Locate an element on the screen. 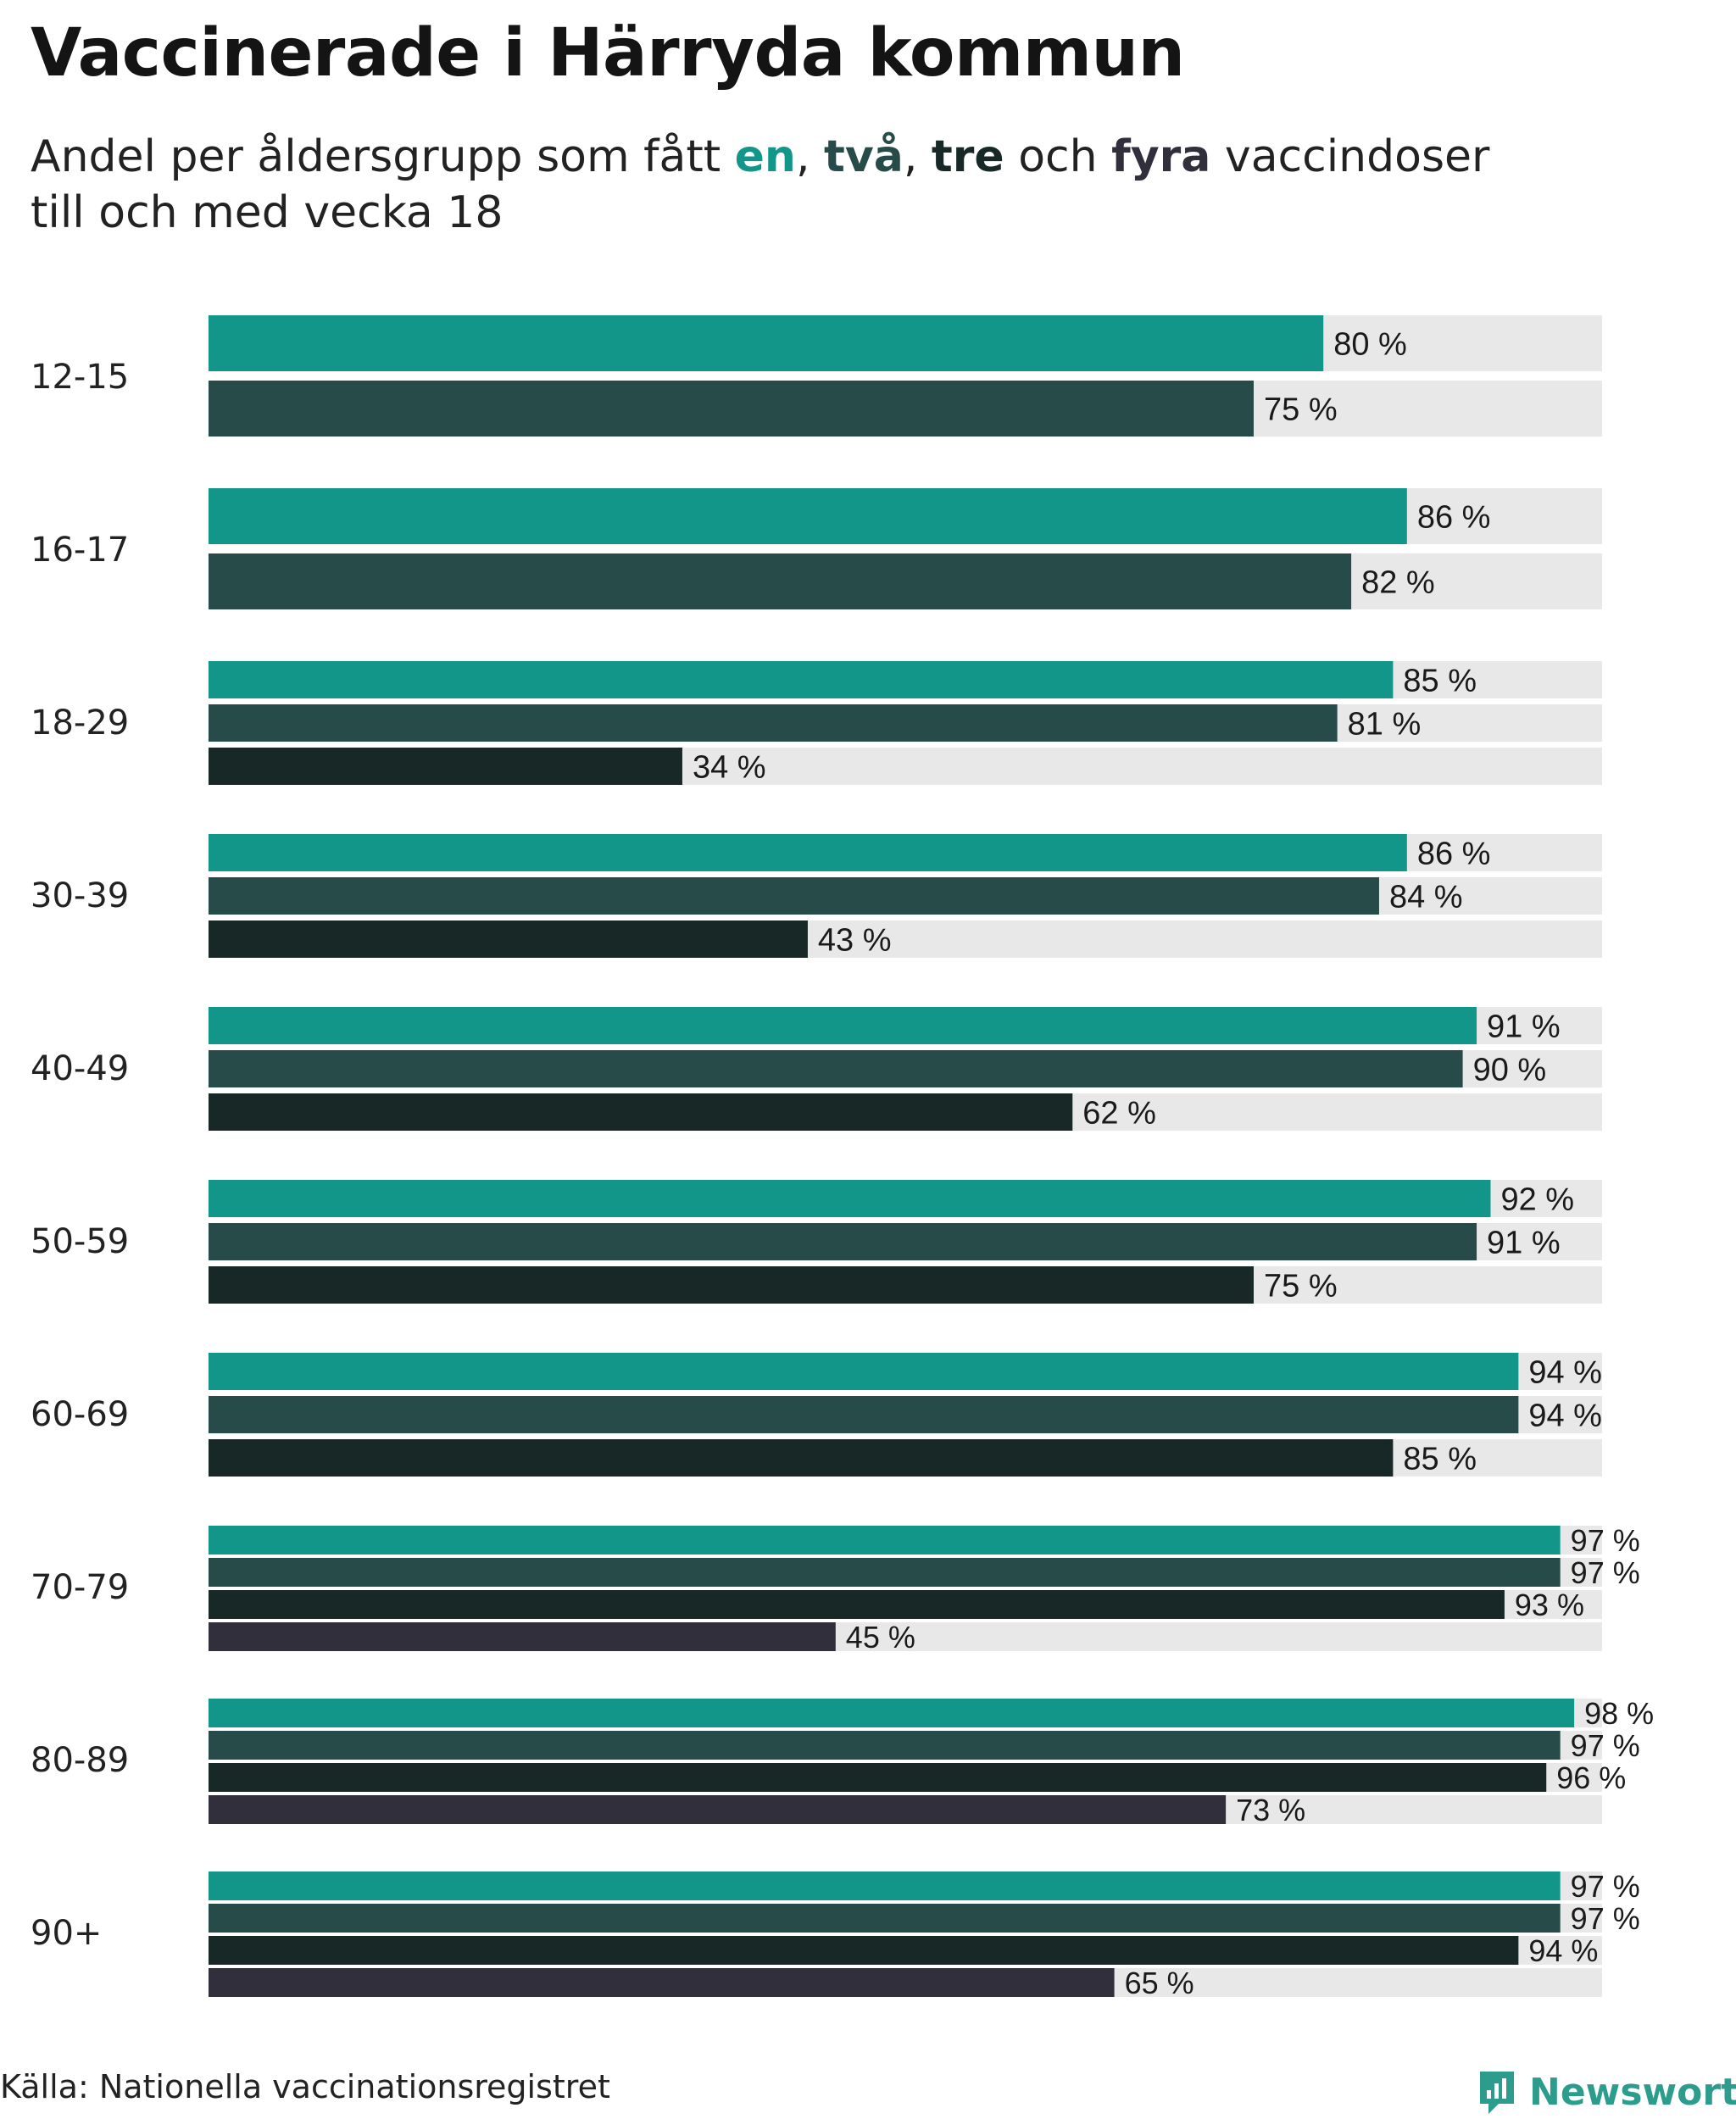 This screenshot has width=1736, height=2119. legend-key-dose-2: två is located at coordinates (864, 157).